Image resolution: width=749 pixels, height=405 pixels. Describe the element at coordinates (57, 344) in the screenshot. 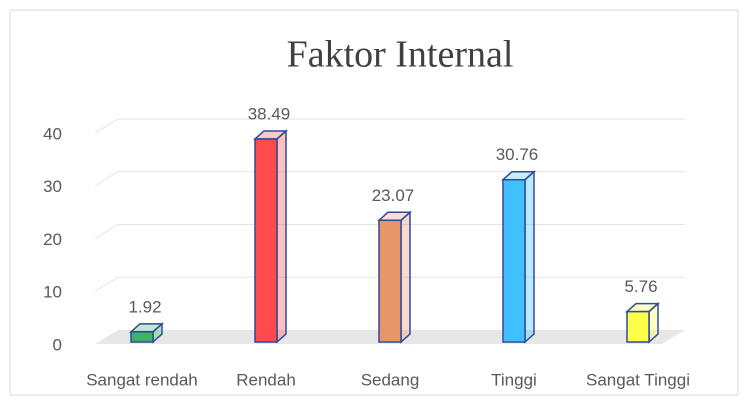

I see `y-tick-label: 0` at that location.